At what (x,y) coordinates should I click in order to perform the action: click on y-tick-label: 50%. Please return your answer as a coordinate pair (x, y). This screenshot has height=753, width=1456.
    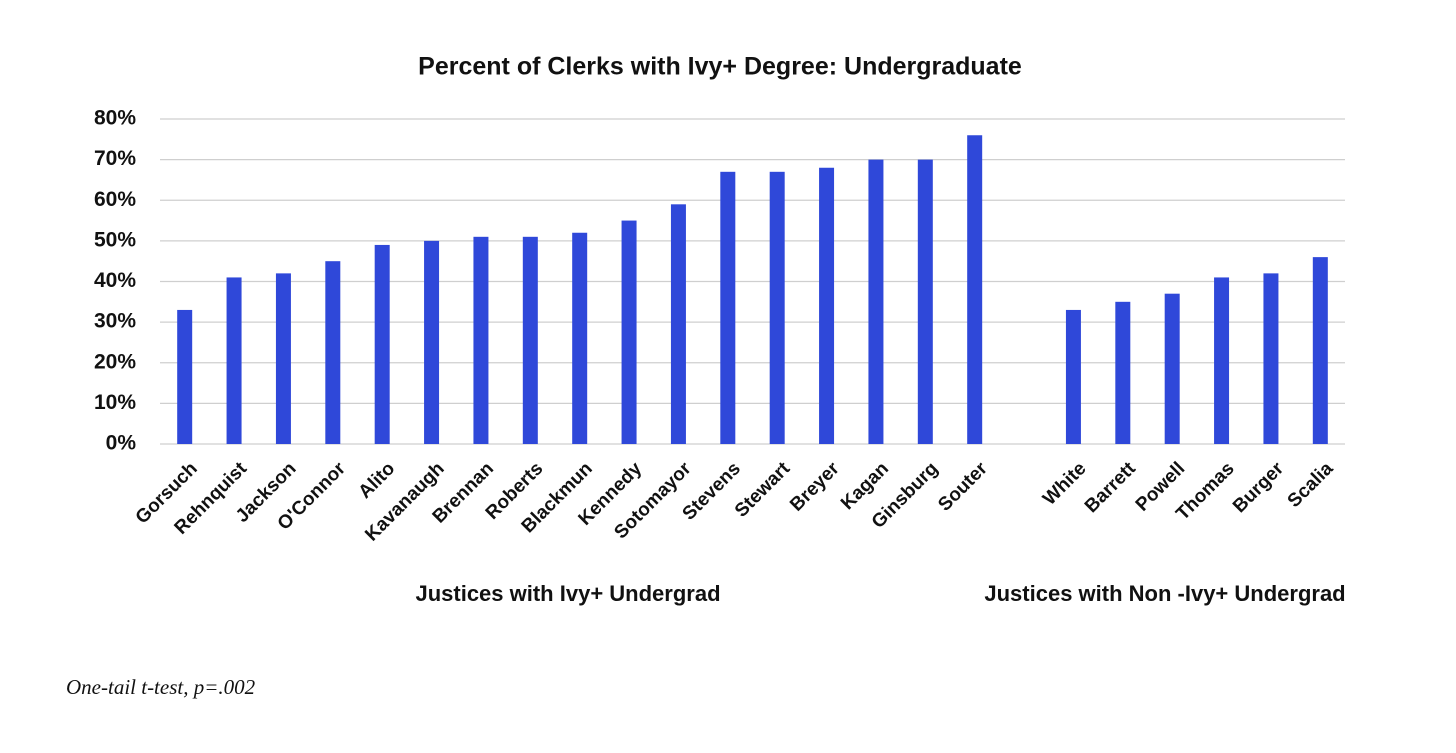
    Looking at the image, I should click on (115, 239).